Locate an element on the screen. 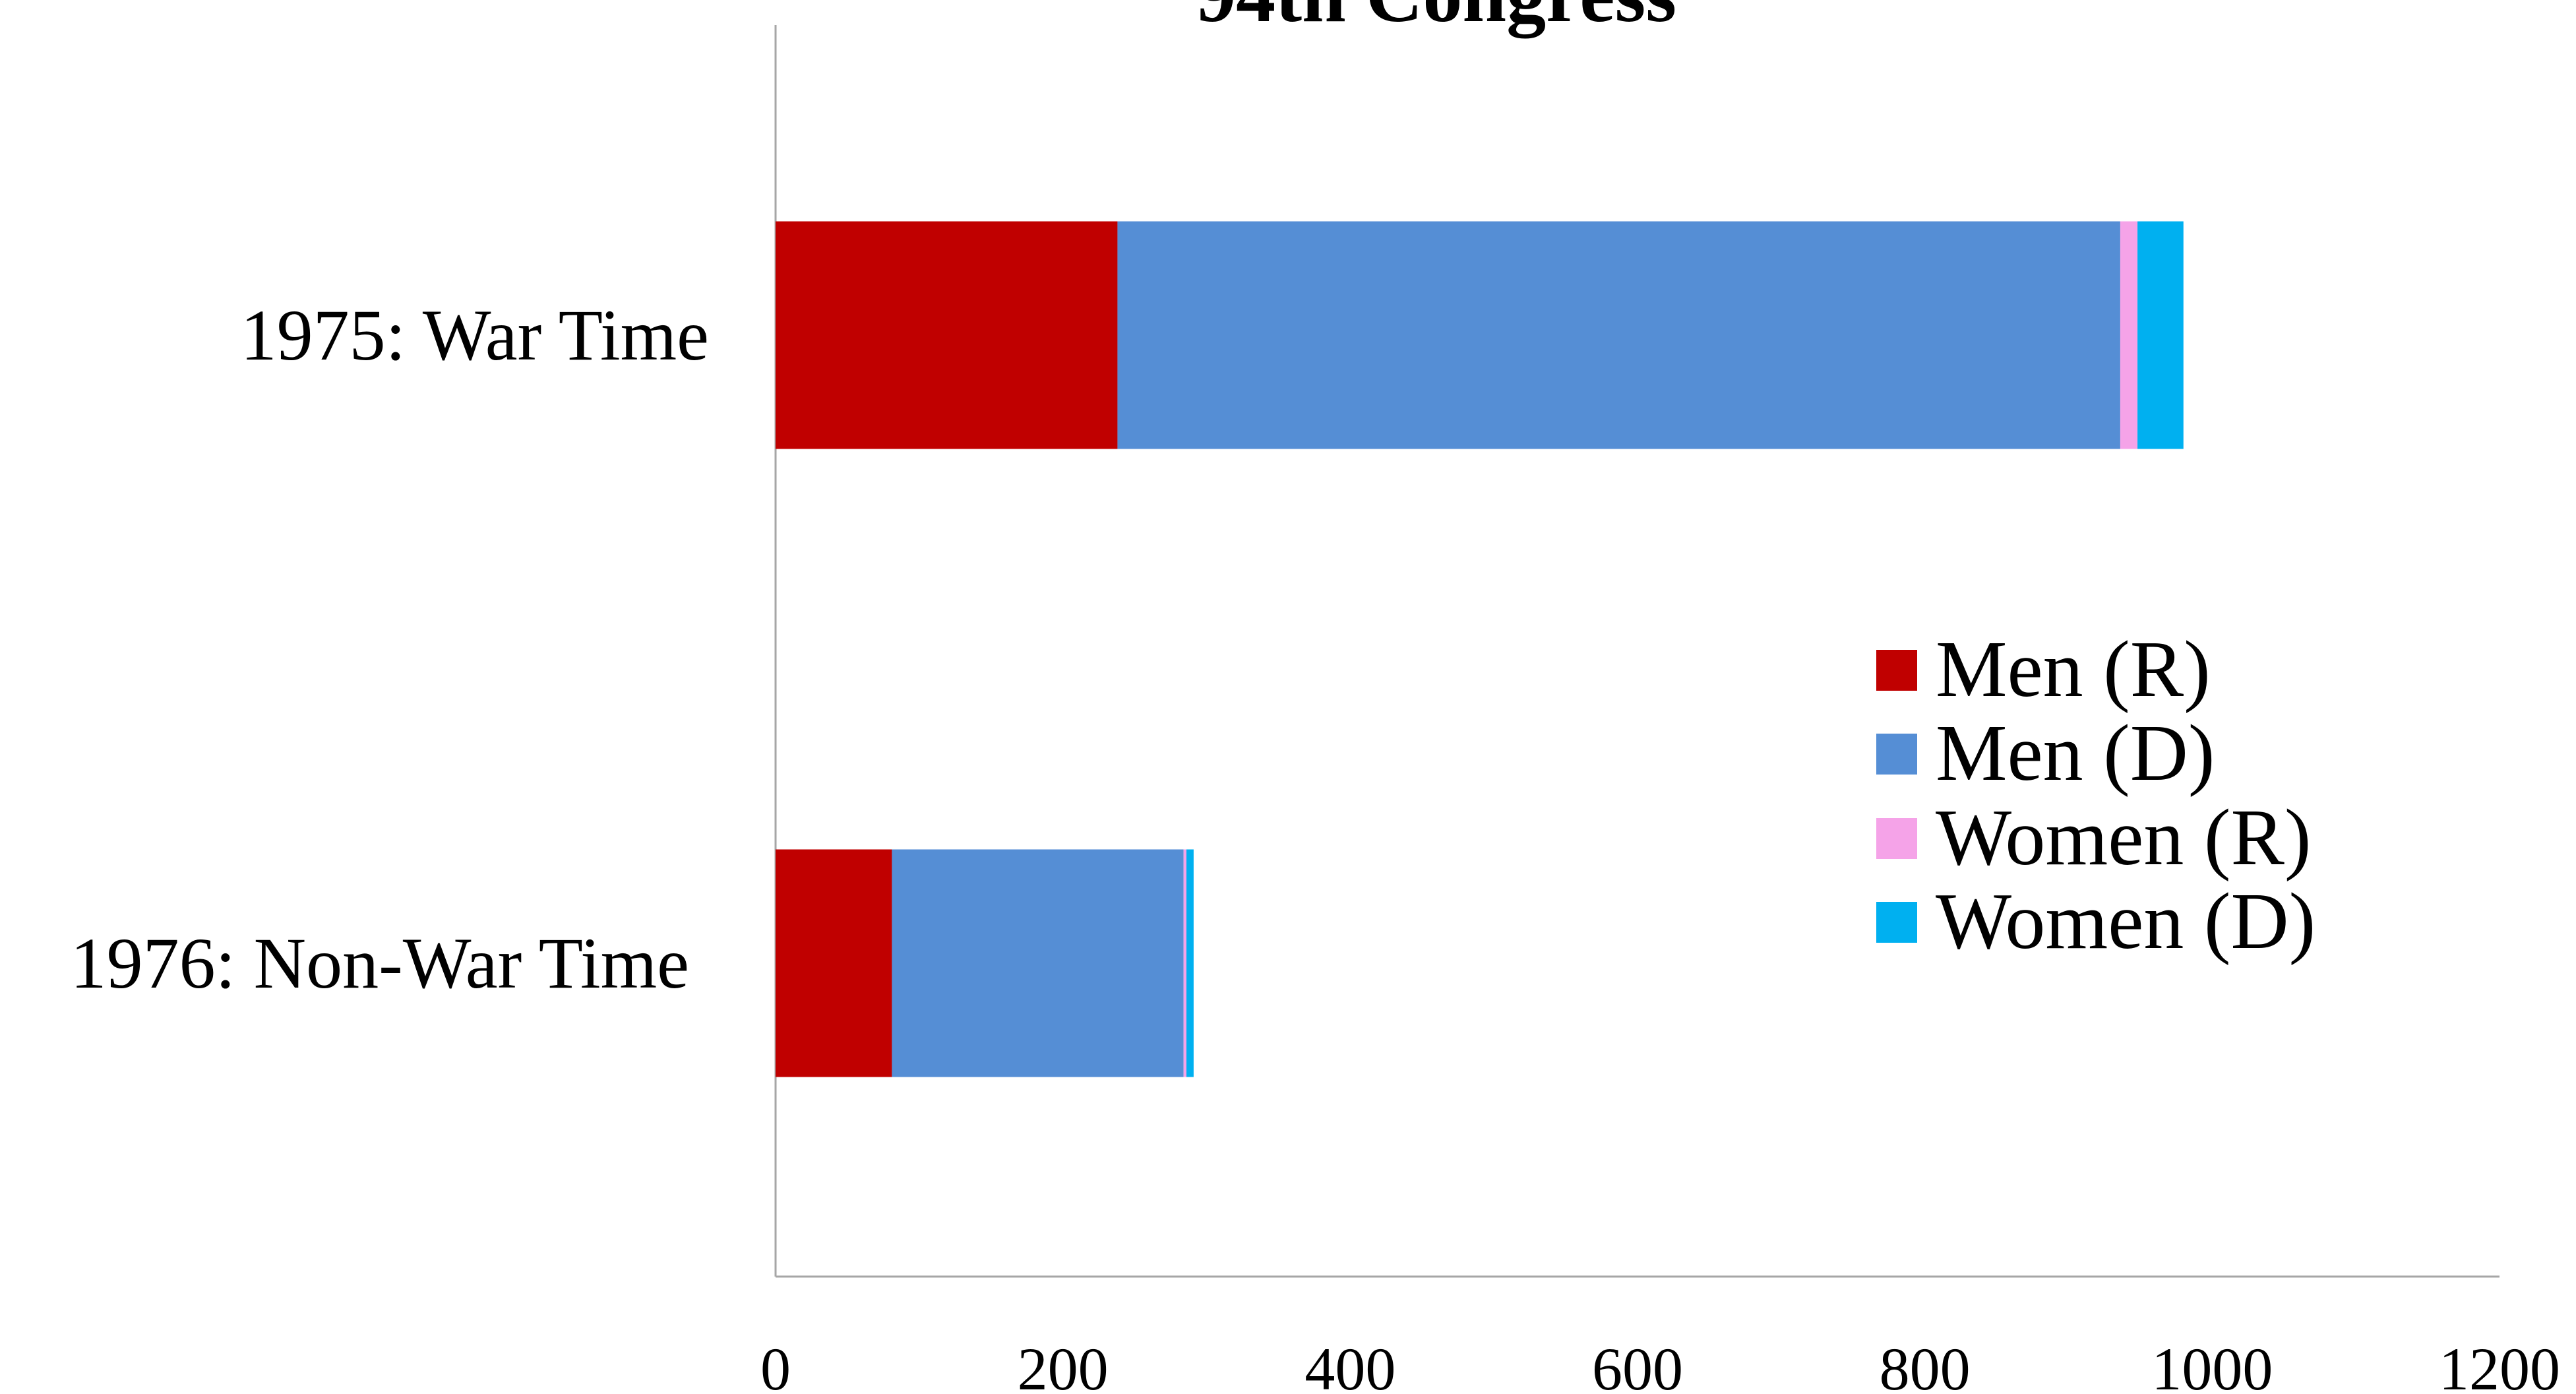 The image size is (2576, 1394). x-tick-labels: 0 200 400 600 800 1000 1200 is located at coordinates (1660, 1364).